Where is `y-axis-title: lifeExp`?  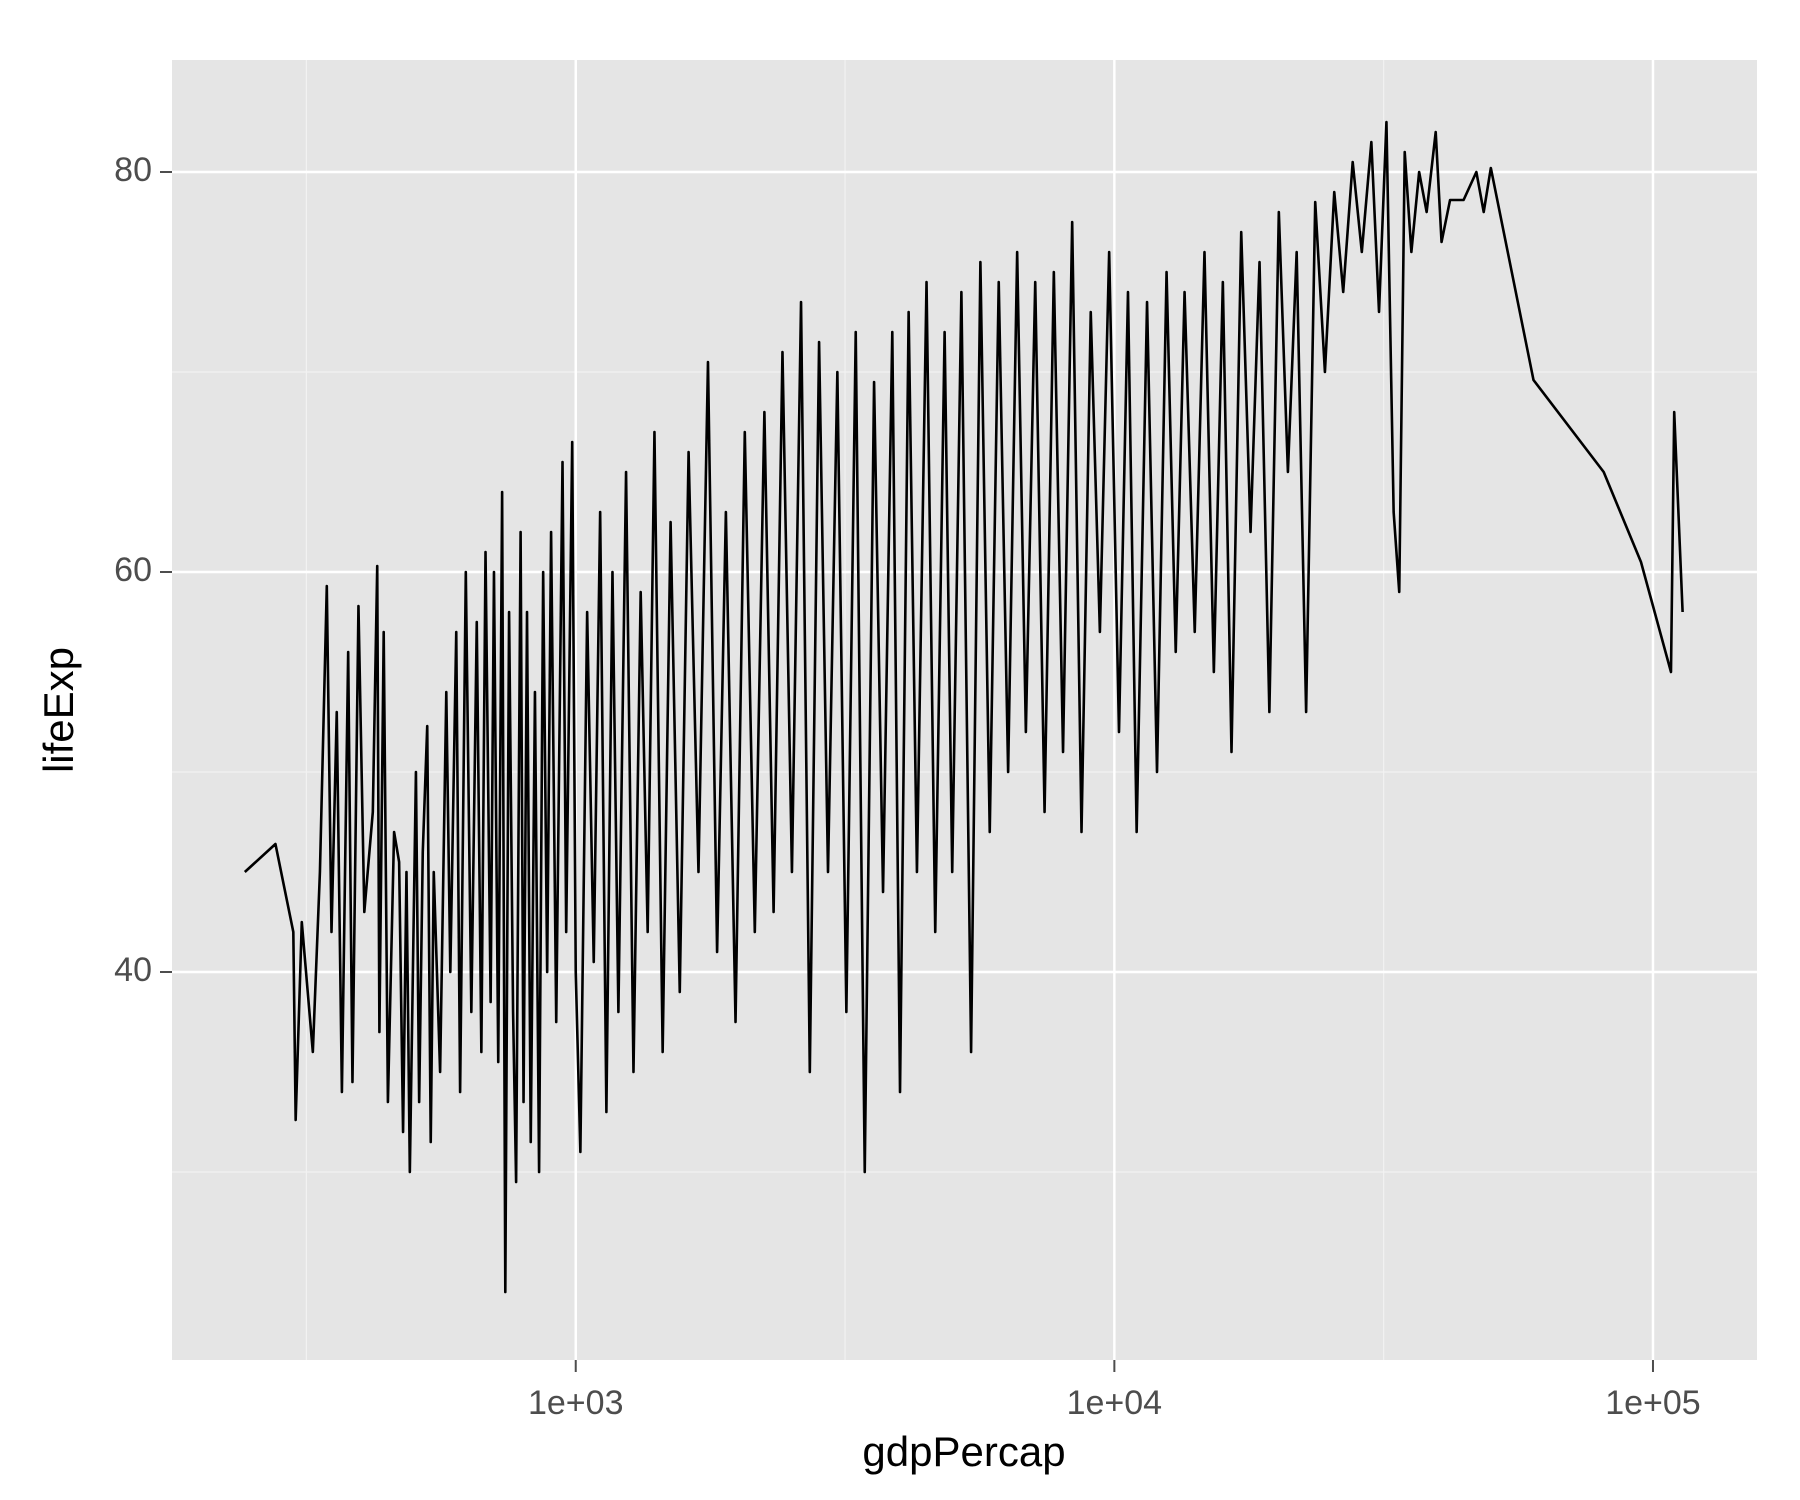
y-axis-title: lifeExp is located at coordinates (58, 710).